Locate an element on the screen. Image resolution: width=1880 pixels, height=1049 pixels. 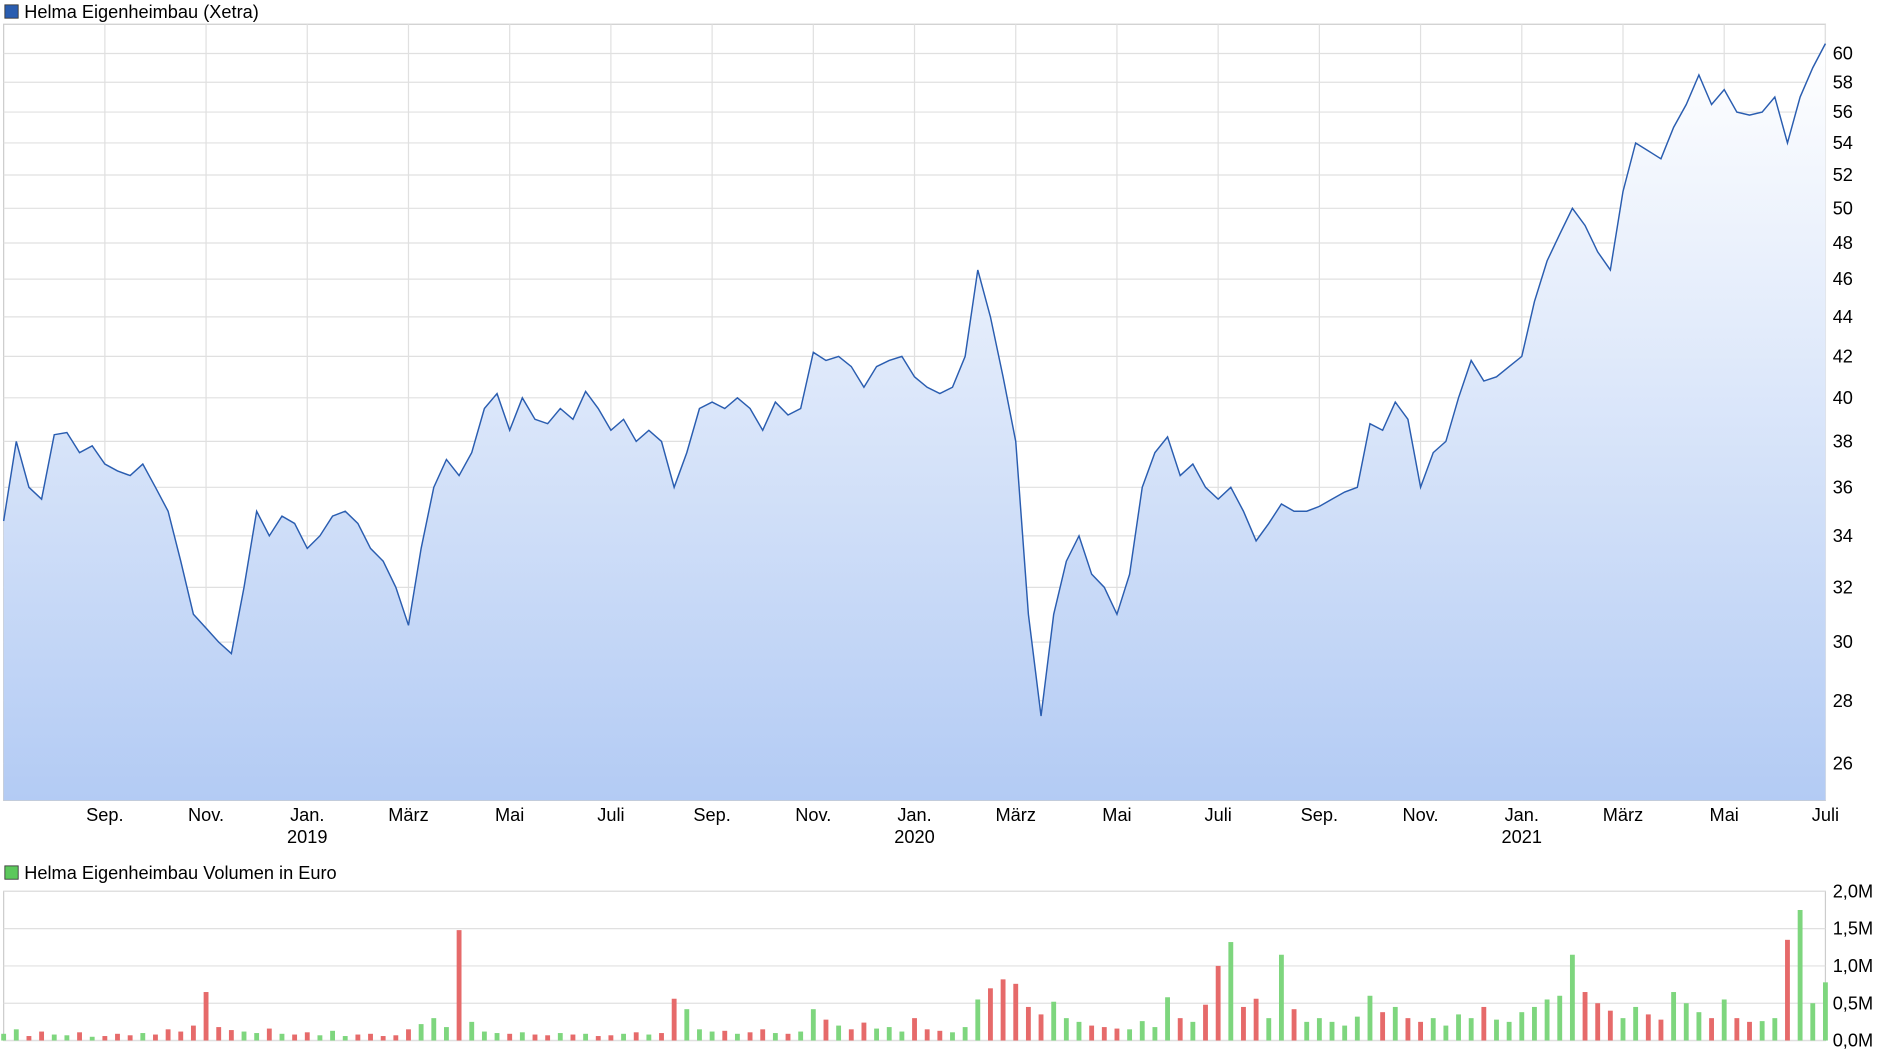
y-tick-label: 36 is located at coordinates (1843, 487).